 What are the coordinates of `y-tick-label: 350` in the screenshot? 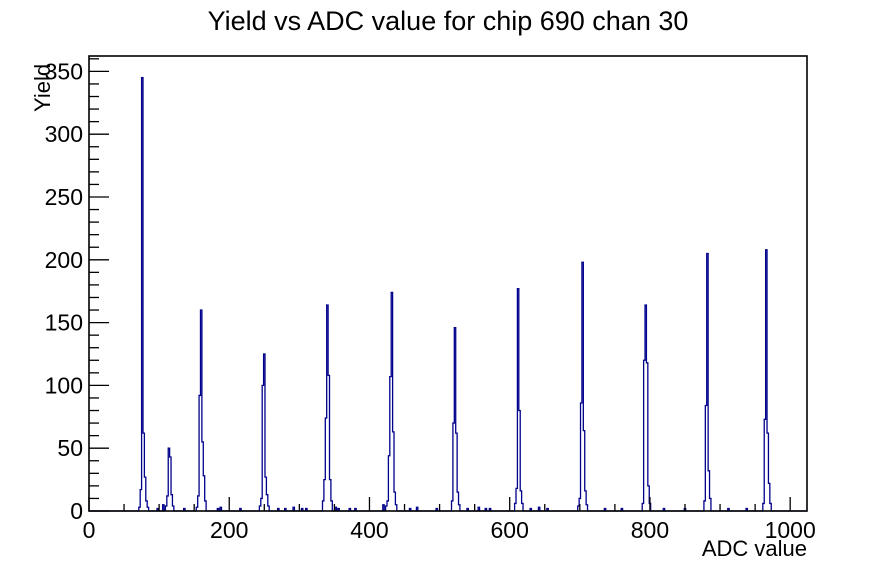 It's located at (64, 71).